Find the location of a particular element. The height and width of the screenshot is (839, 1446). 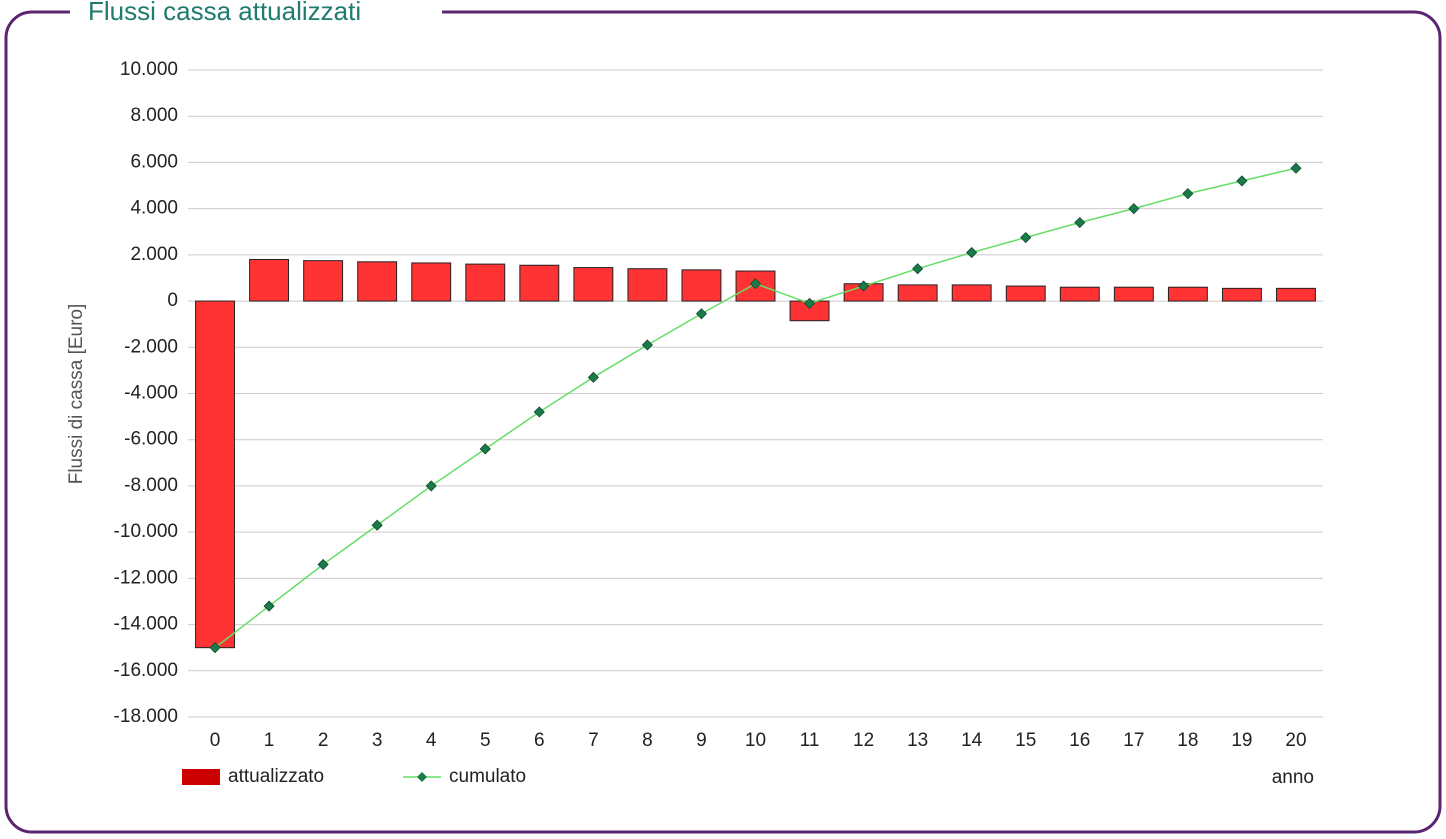

y-tick-label: 6.000 is located at coordinates (154, 161).